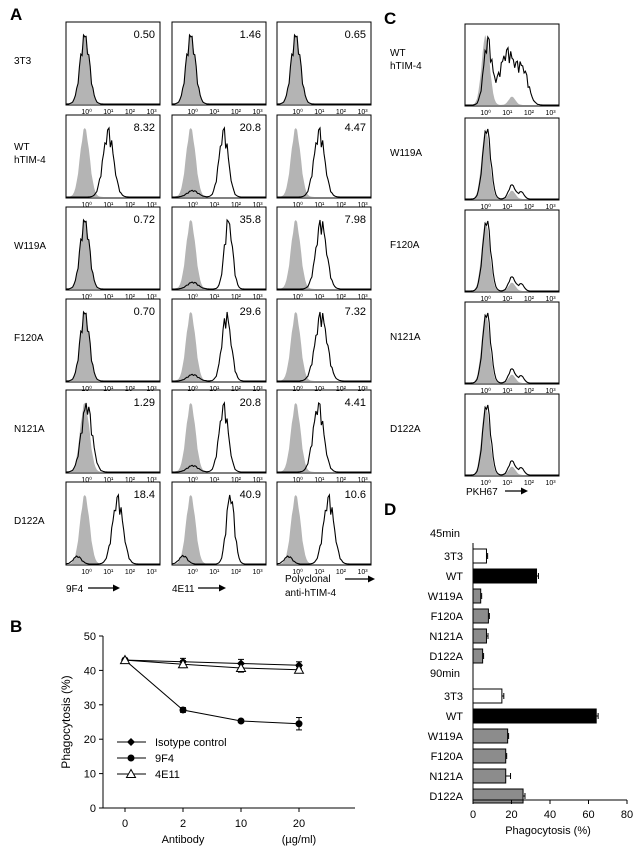 This screenshot has height=857, width=642. I want to click on x-axis-label: Phagocytosis (%), so click(548, 831).